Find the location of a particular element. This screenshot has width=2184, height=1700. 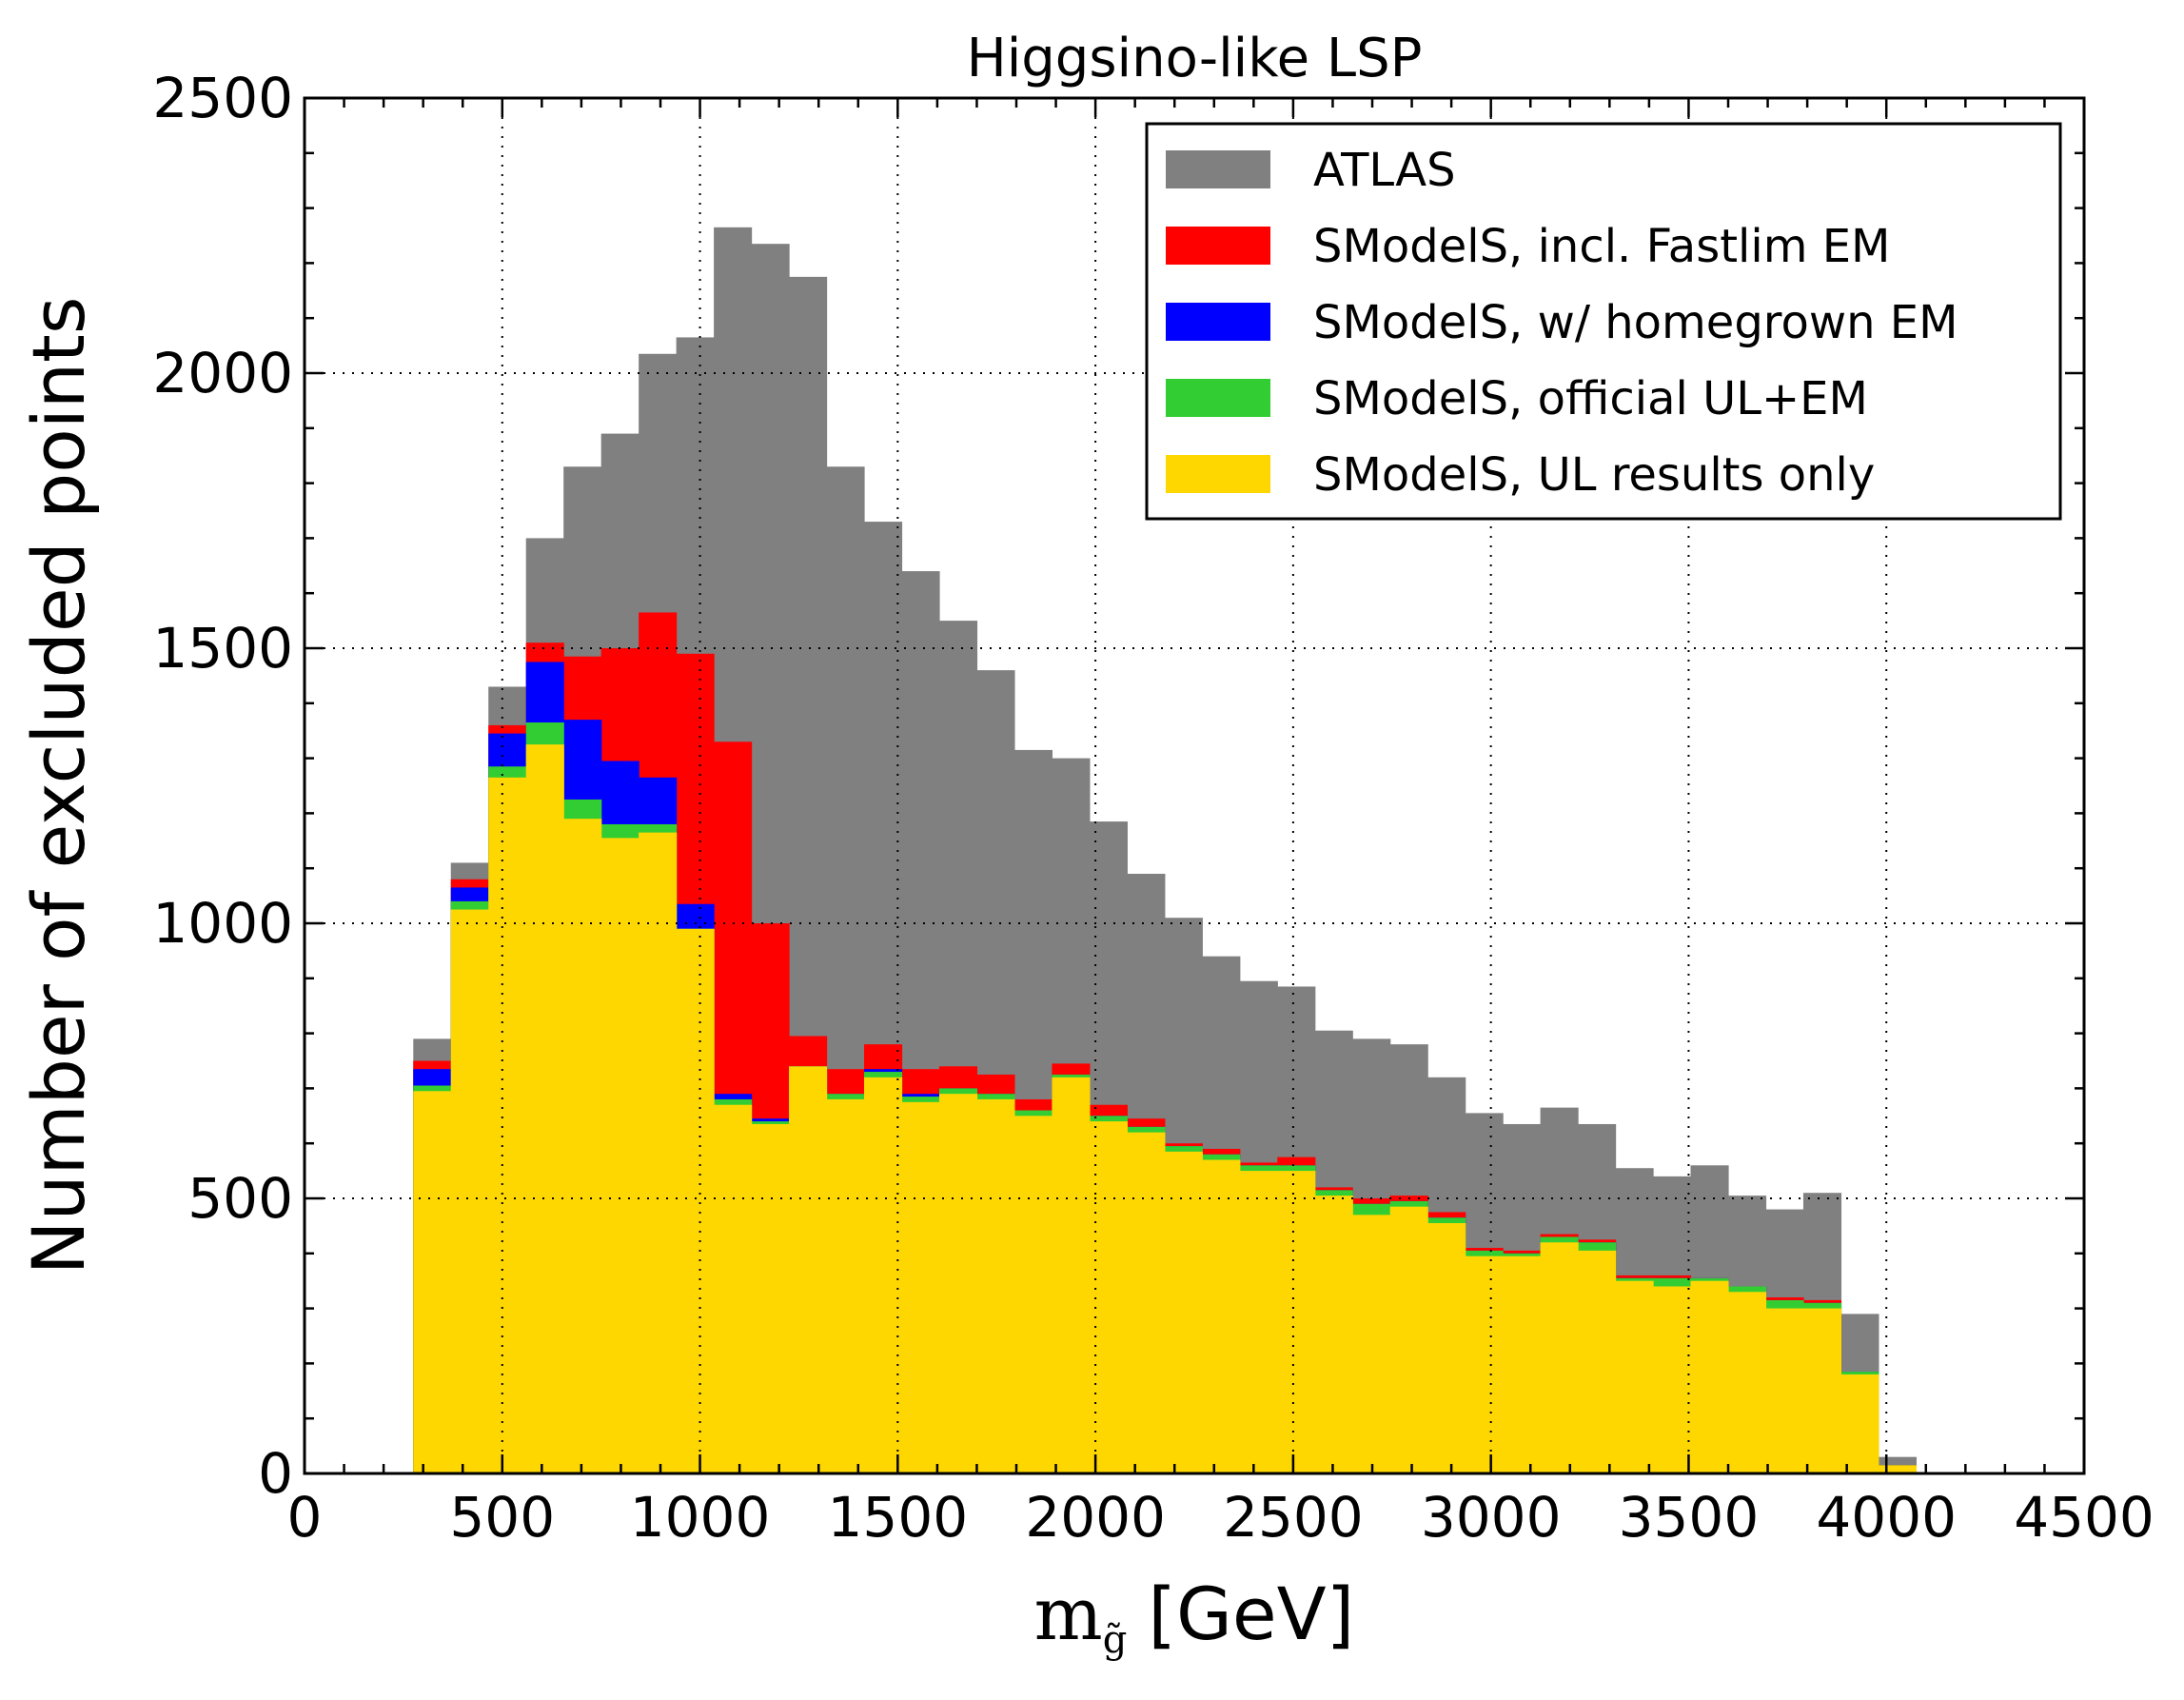

y-tick-label: 0 is located at coordinates (275, 1473).